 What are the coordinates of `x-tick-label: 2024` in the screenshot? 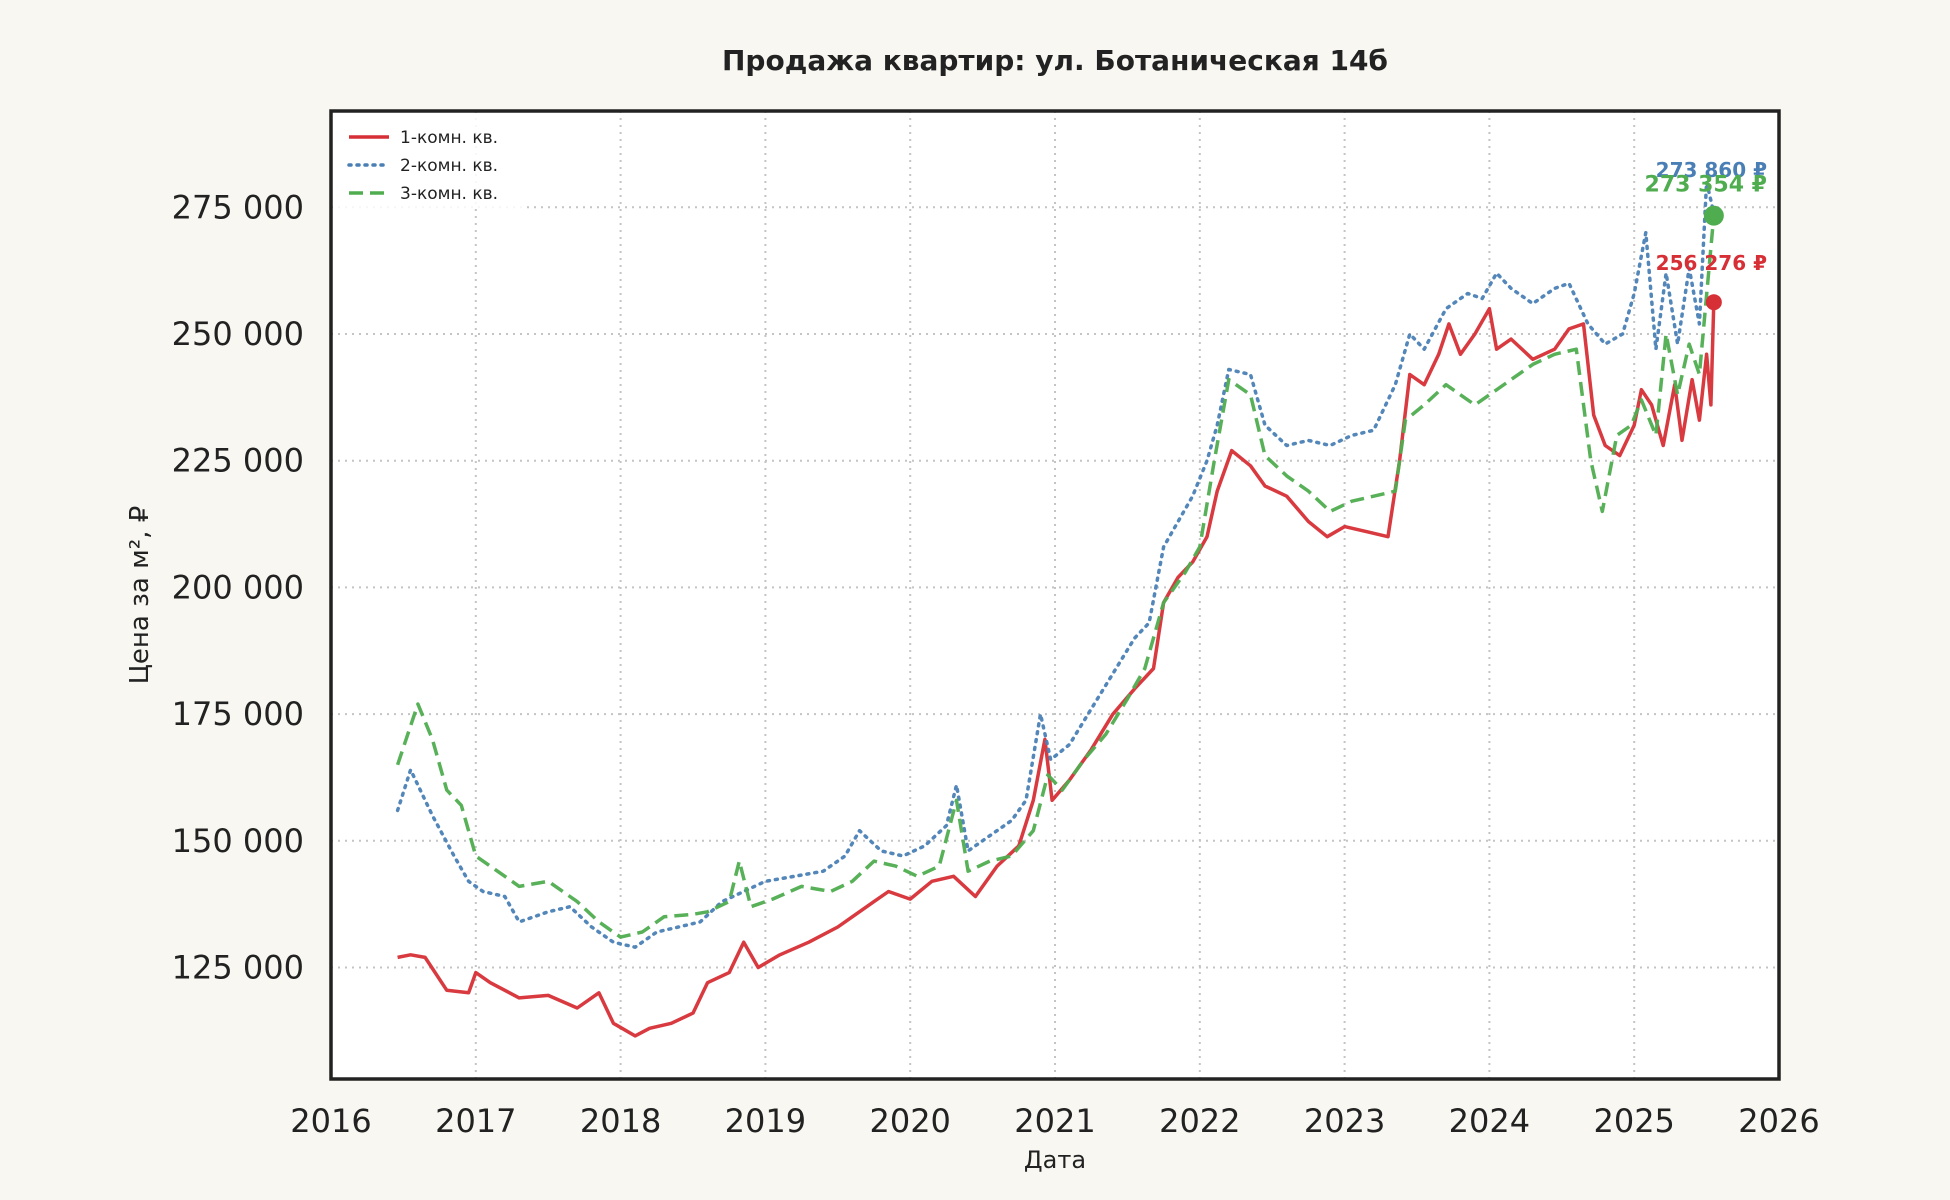 It's located at (1489, 1121).